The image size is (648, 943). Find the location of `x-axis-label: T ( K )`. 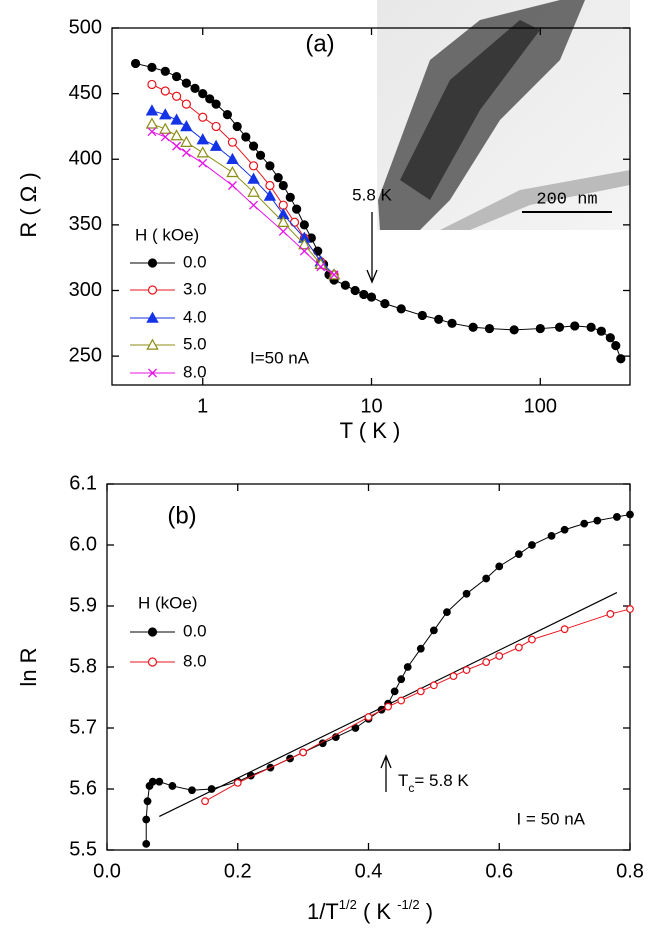

x-axis-label: T ( K ) is located at coordinates (370, 430).